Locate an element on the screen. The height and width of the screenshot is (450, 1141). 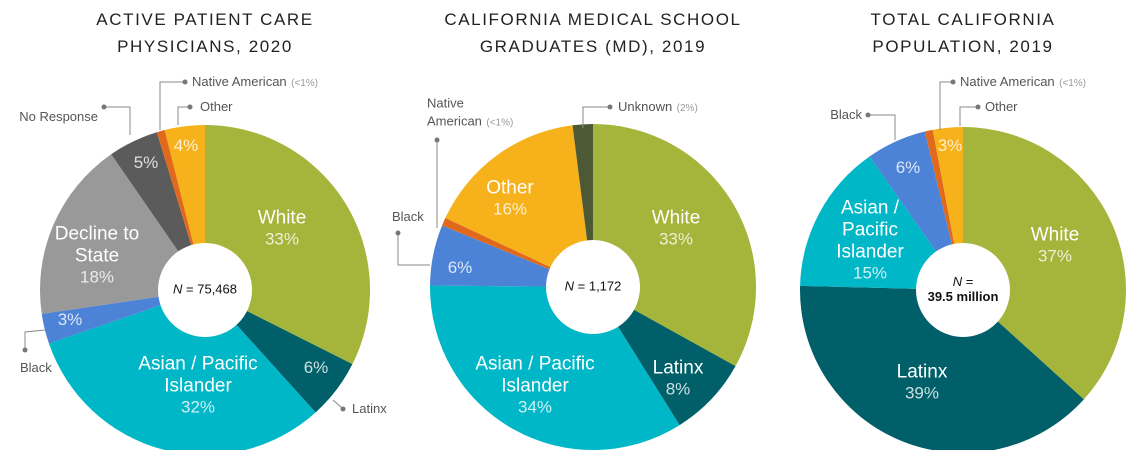
center-label: N = 1,172 is located at coordinates (593, 286).